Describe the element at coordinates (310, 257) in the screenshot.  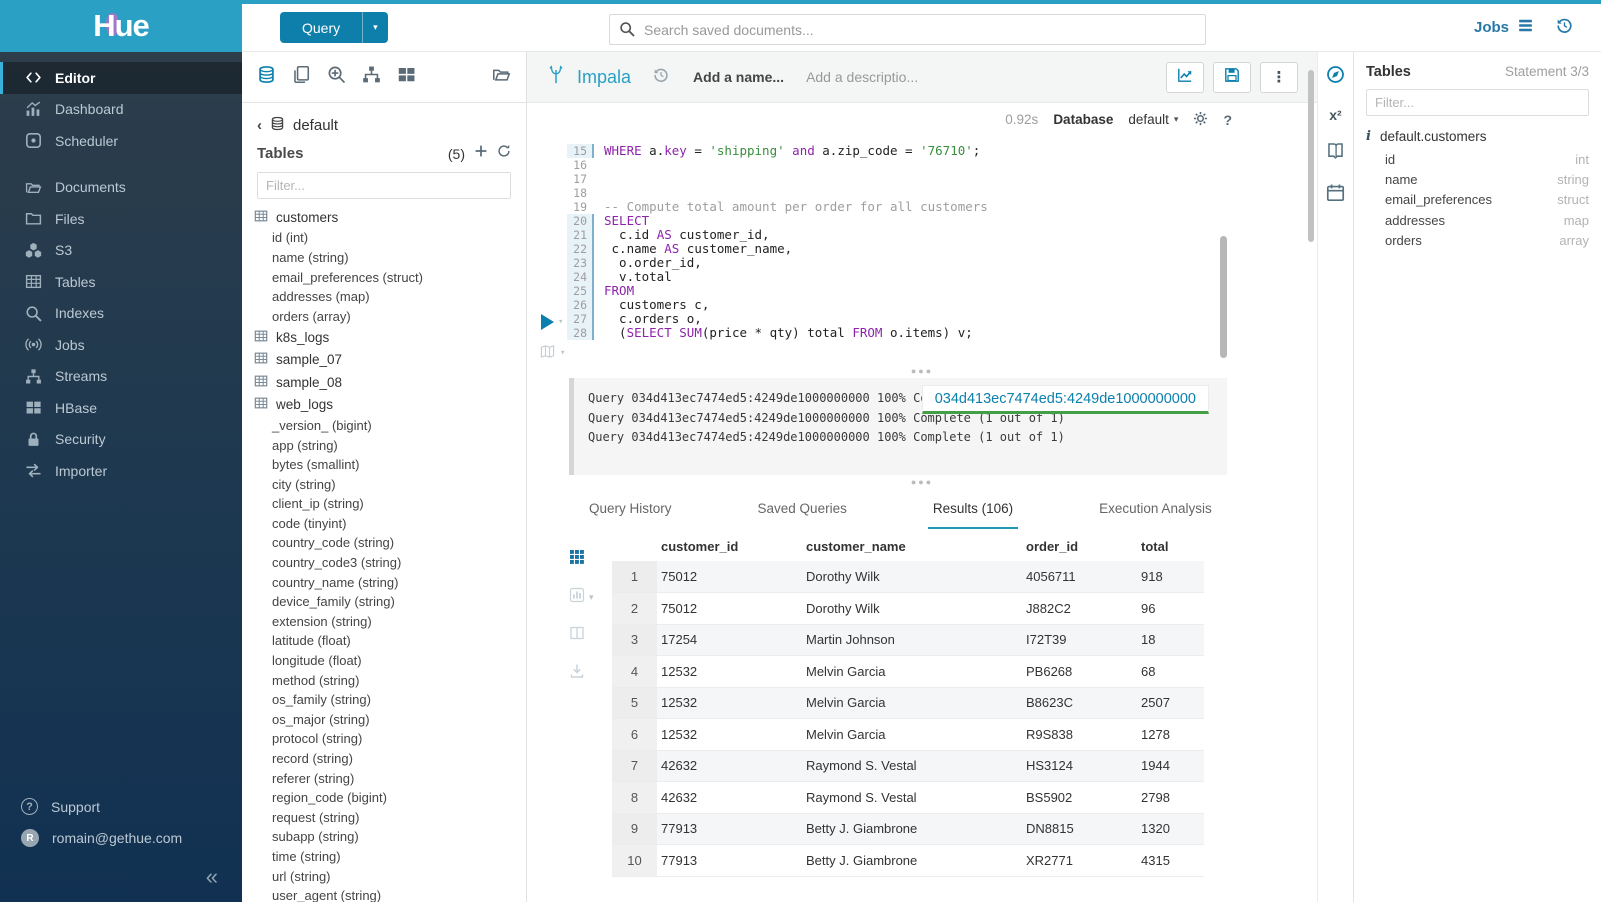
I see `column-item: name (string)` at that location.